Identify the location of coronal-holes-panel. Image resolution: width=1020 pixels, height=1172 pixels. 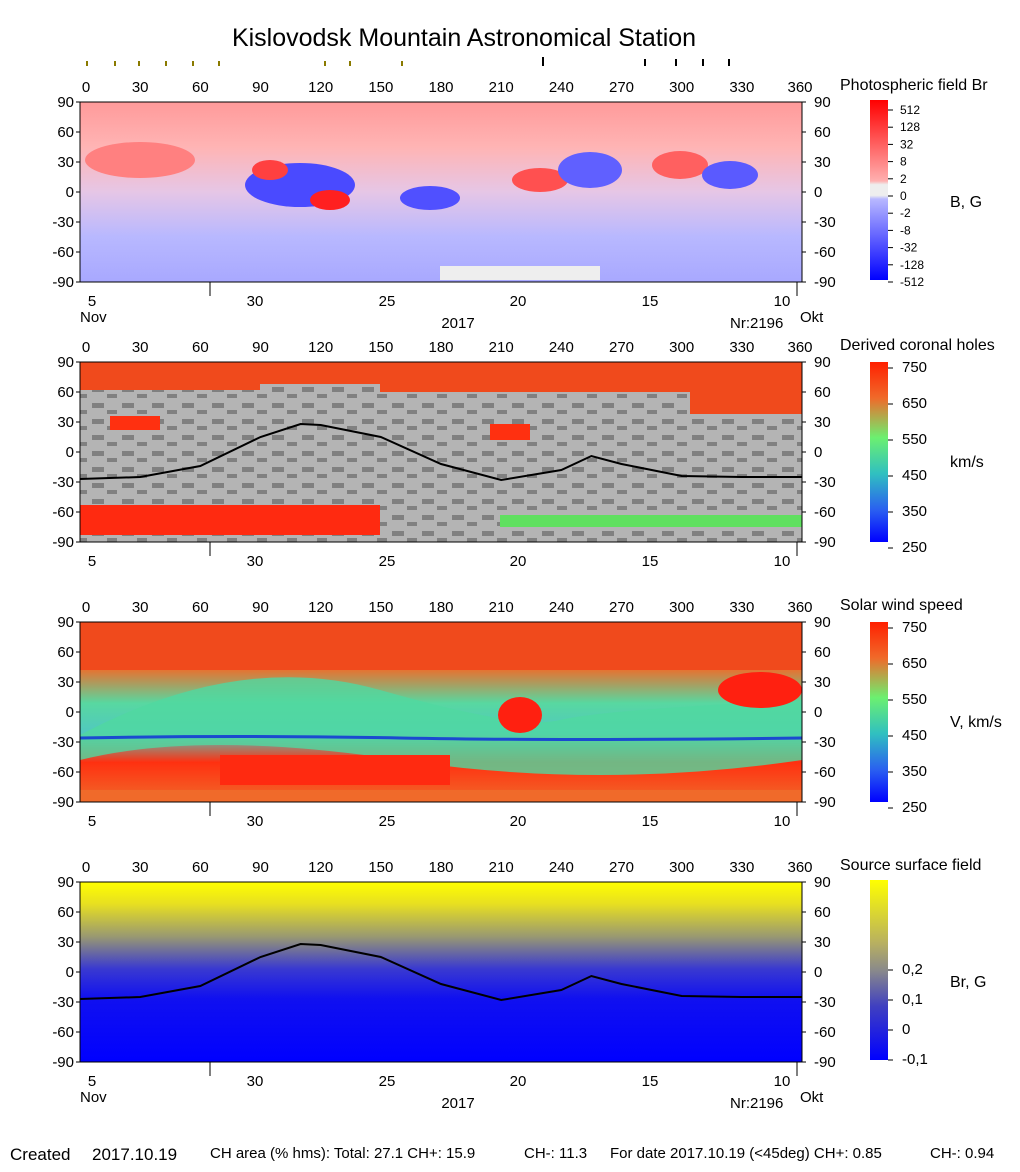
(441, 452).